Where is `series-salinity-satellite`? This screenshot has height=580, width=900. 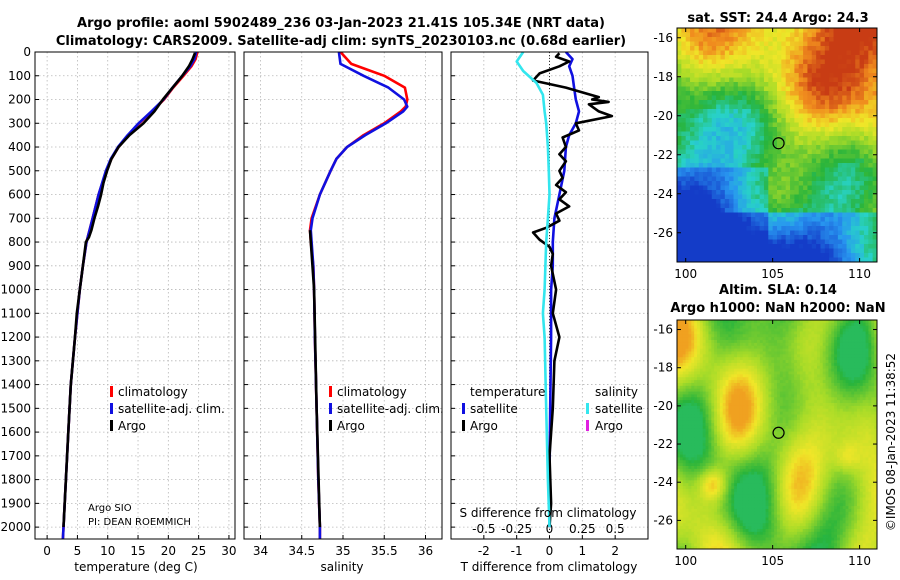 series-salinity-satellite is located at coordinates (533, 290).